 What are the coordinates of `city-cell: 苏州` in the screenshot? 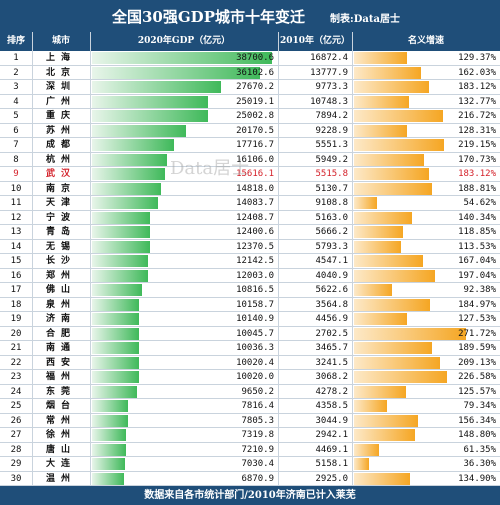 It's located at (60, 130).